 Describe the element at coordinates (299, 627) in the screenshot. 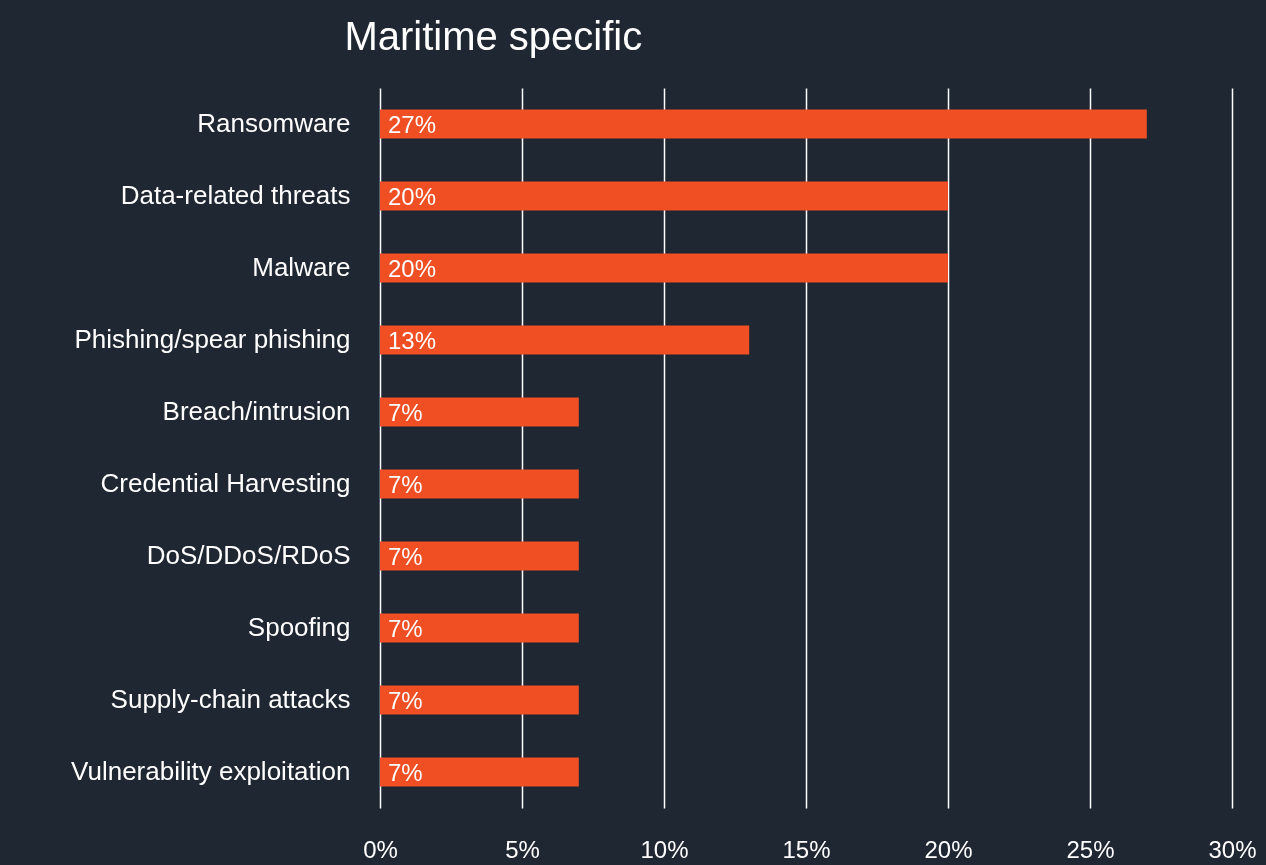

I see `y-tick-label: Spoofing` at that location.